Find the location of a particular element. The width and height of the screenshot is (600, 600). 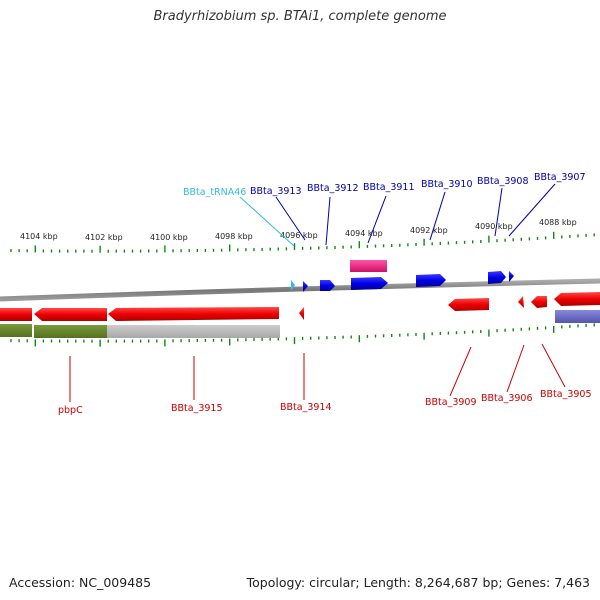

gene-label: BBta_3906 is located at coordinates (507, 398).